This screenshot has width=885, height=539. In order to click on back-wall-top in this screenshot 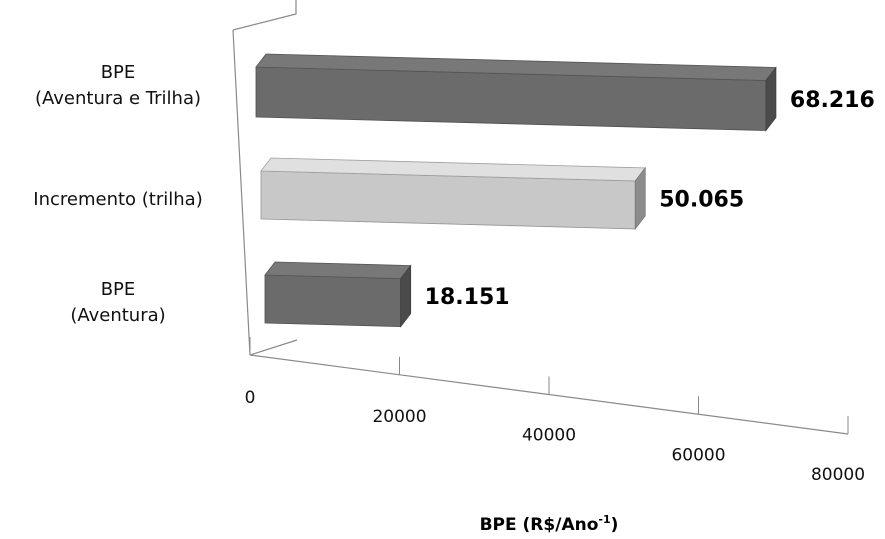, I will do `click(264, 15)`.